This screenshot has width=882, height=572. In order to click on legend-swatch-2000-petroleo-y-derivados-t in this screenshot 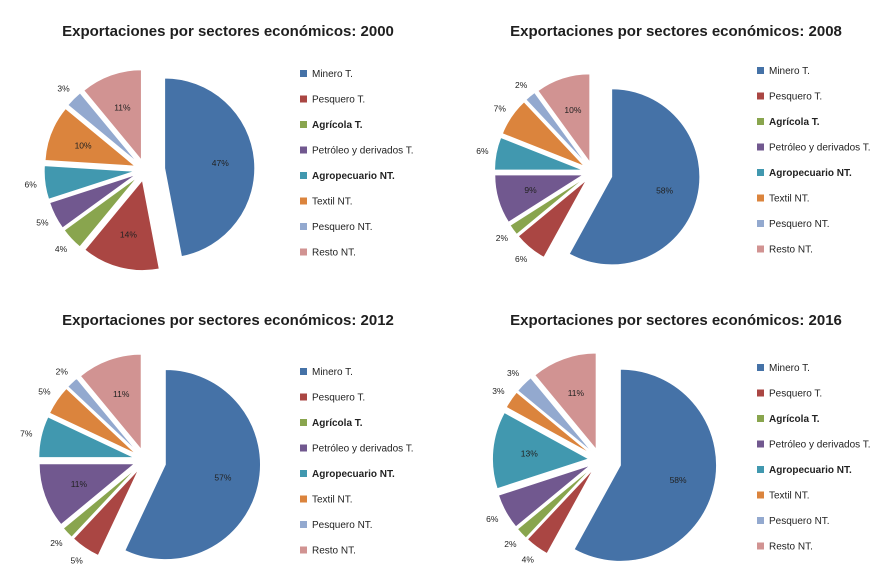, I will do `click(303, 150)`.